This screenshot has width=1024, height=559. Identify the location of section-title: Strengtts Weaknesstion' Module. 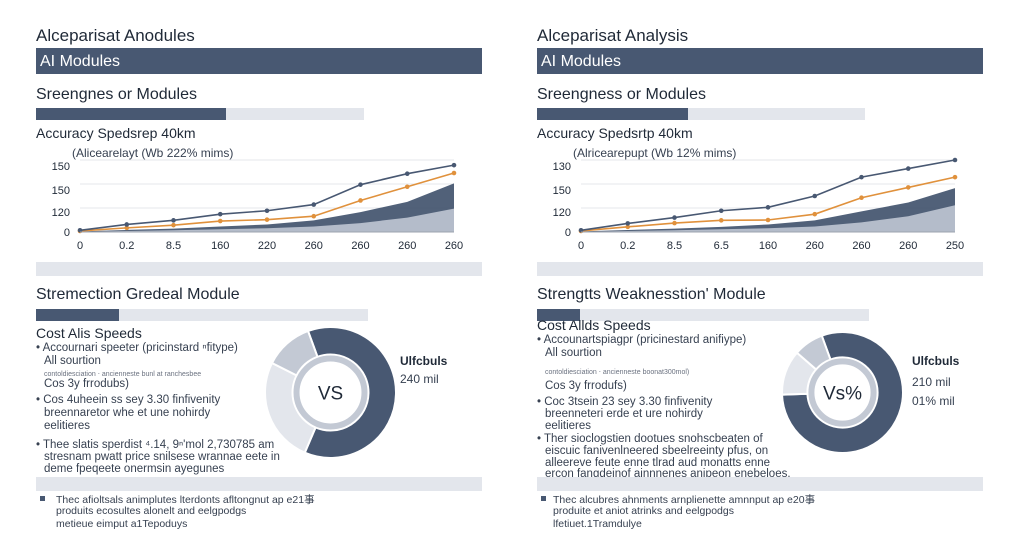
(651, 294).